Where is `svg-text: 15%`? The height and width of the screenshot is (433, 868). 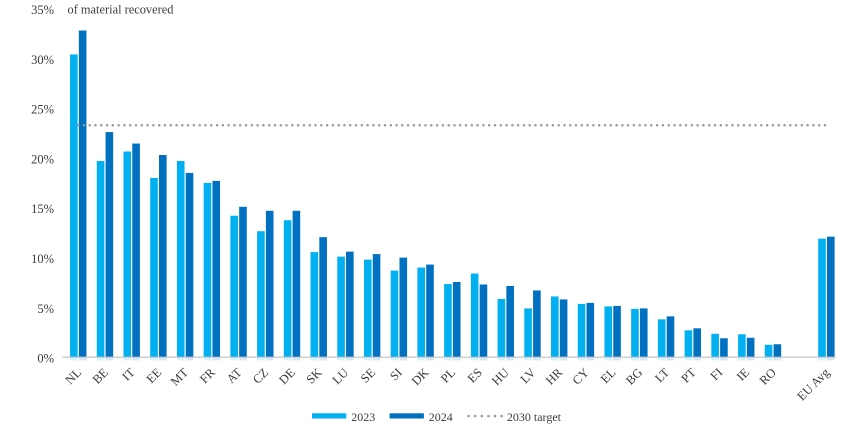
svg-text: 15% is located at coordinates (42, 209).